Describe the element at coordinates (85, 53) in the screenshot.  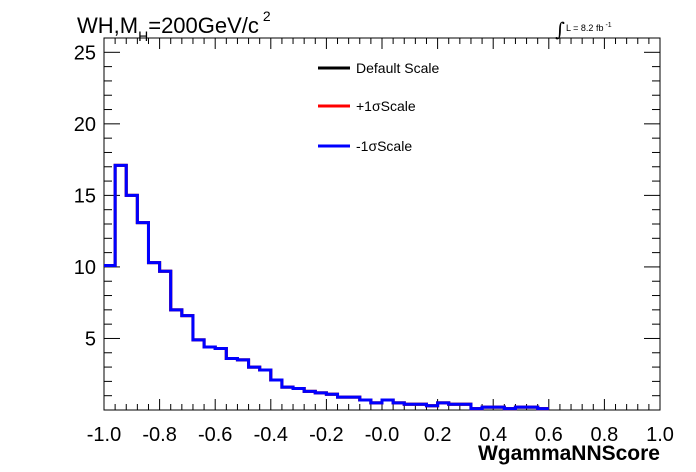
I see `y-tick-label: 25` at that location.